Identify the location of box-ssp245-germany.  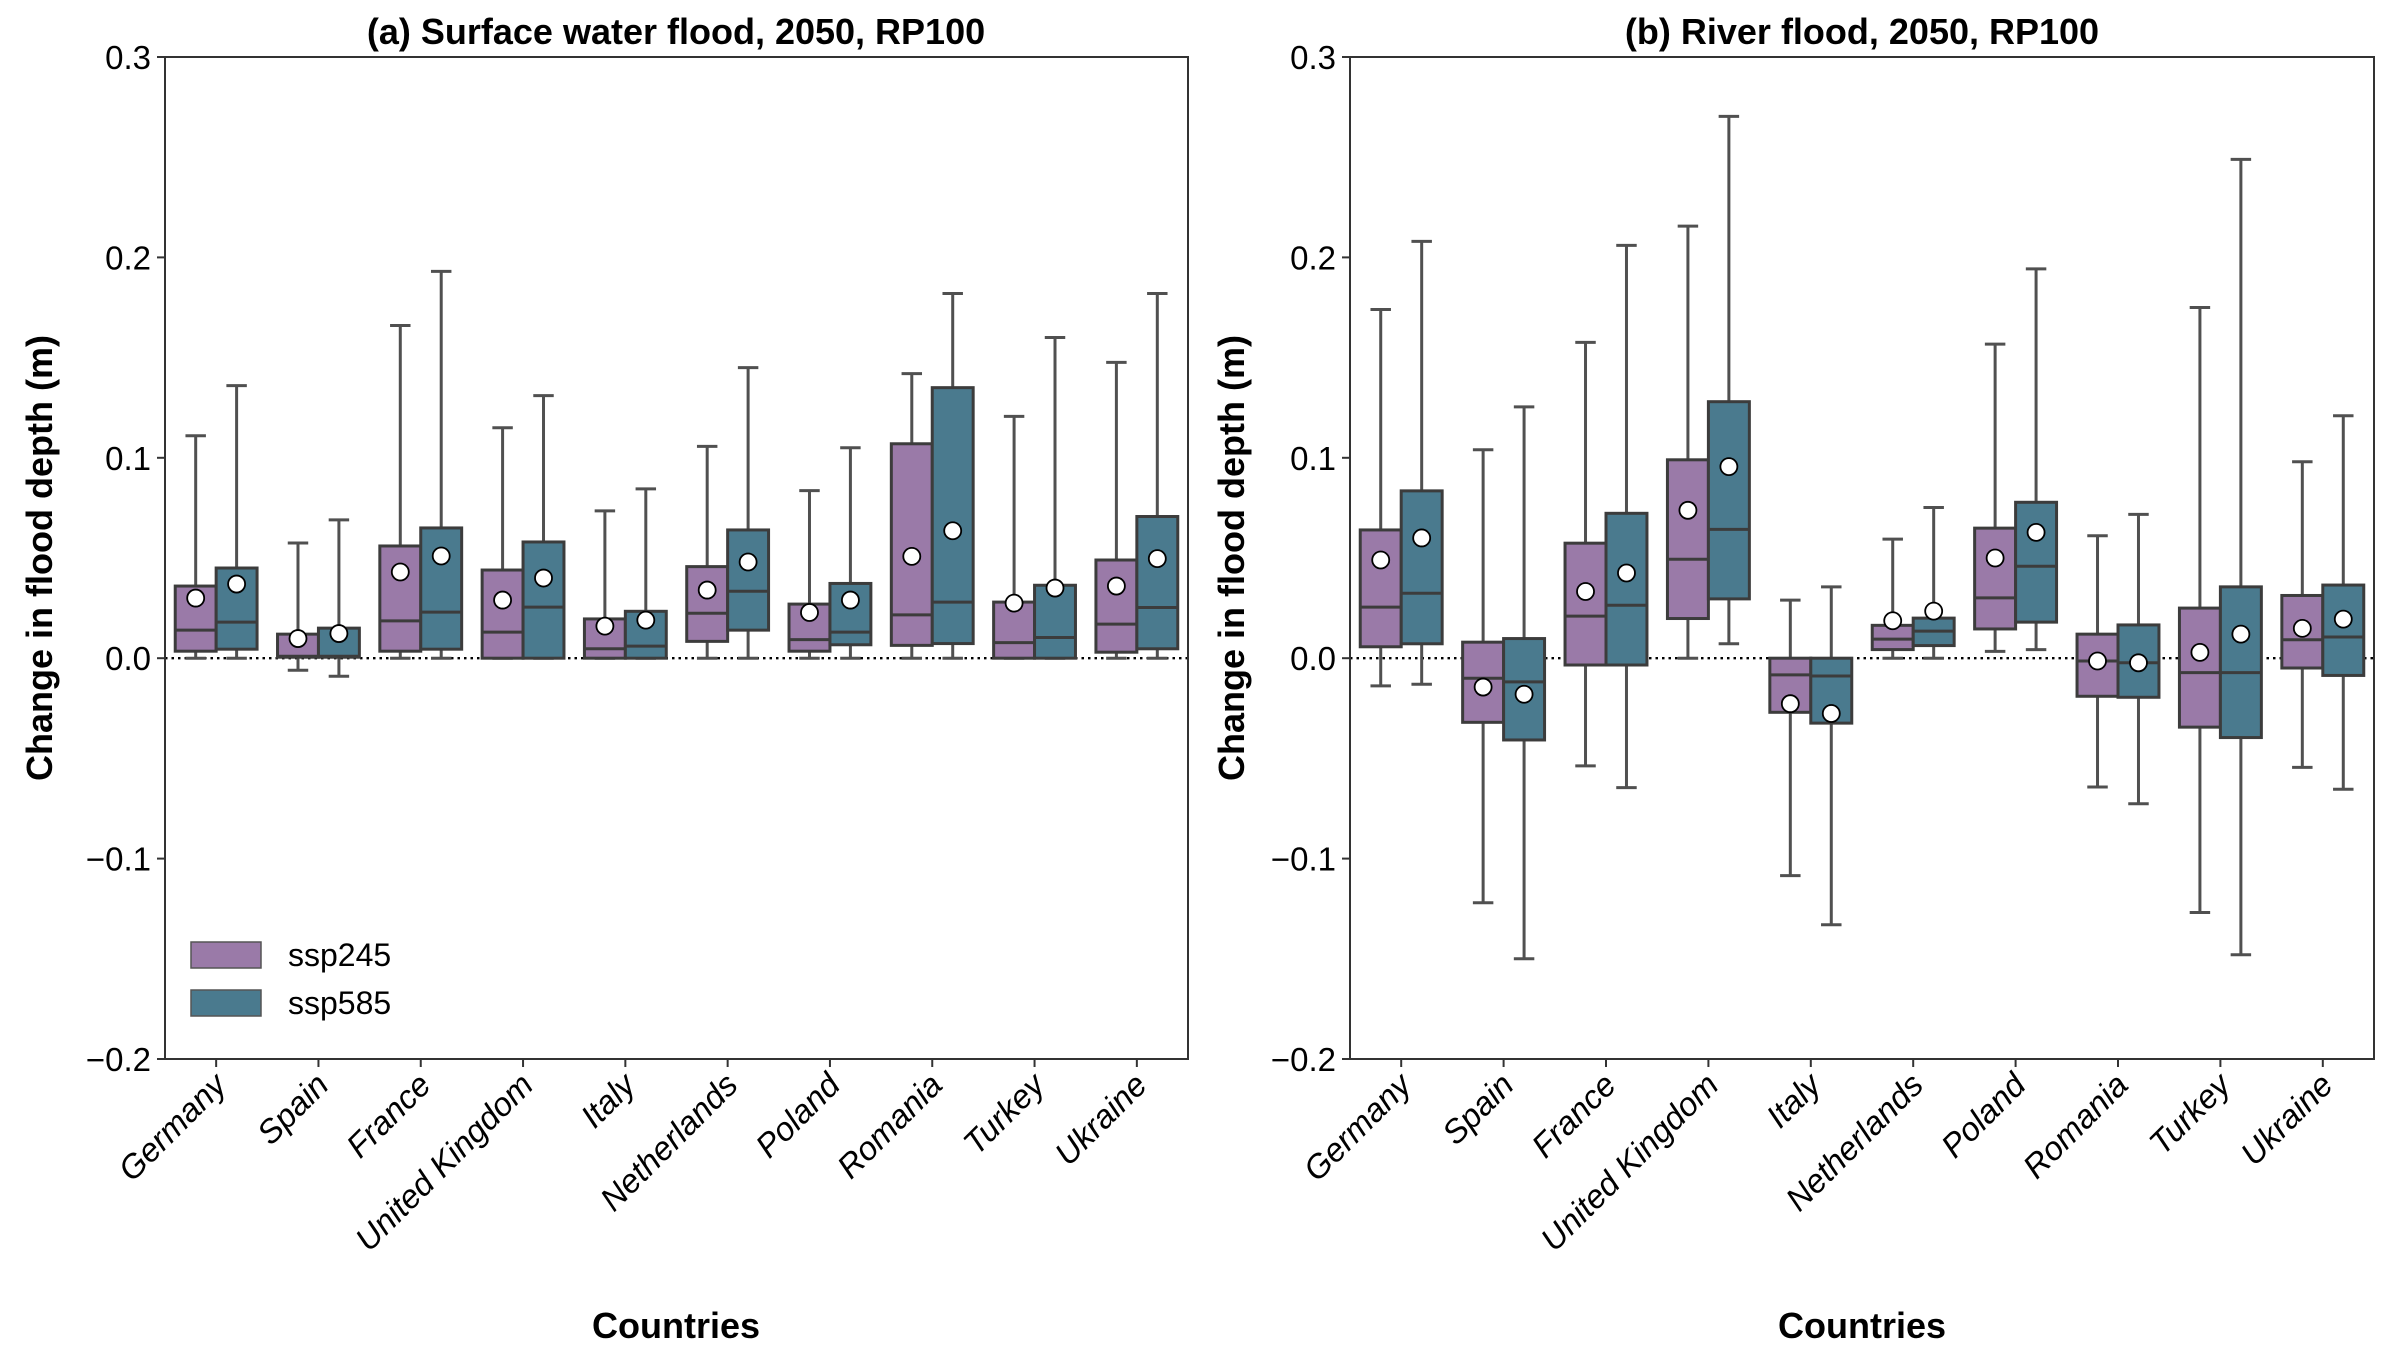
(1380, 498).